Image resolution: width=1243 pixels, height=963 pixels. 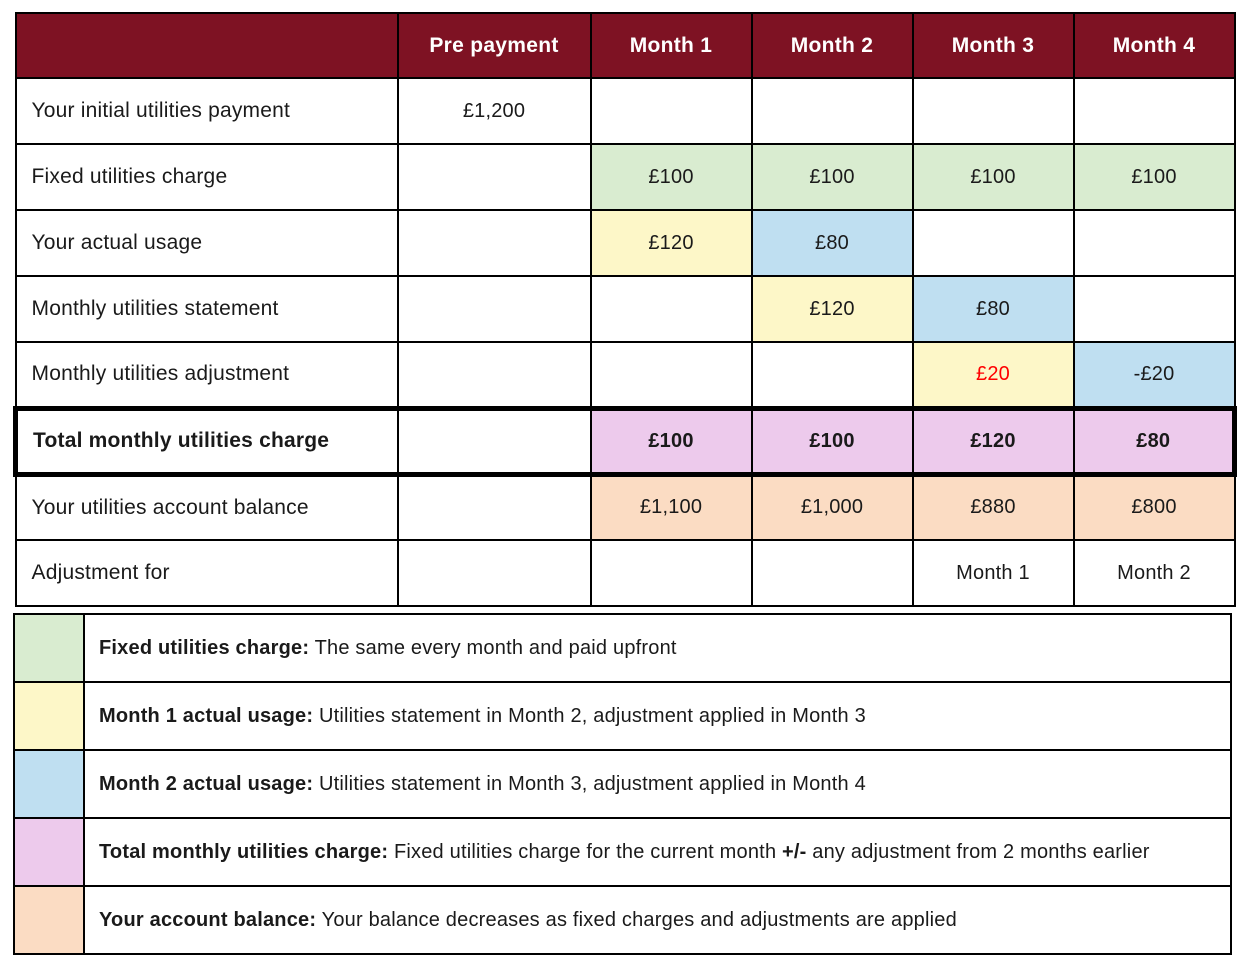 What do you see at coordinates (49, 648) in the screenshot?
I see `legend-swatch-green` at bounding box center [49, 648].